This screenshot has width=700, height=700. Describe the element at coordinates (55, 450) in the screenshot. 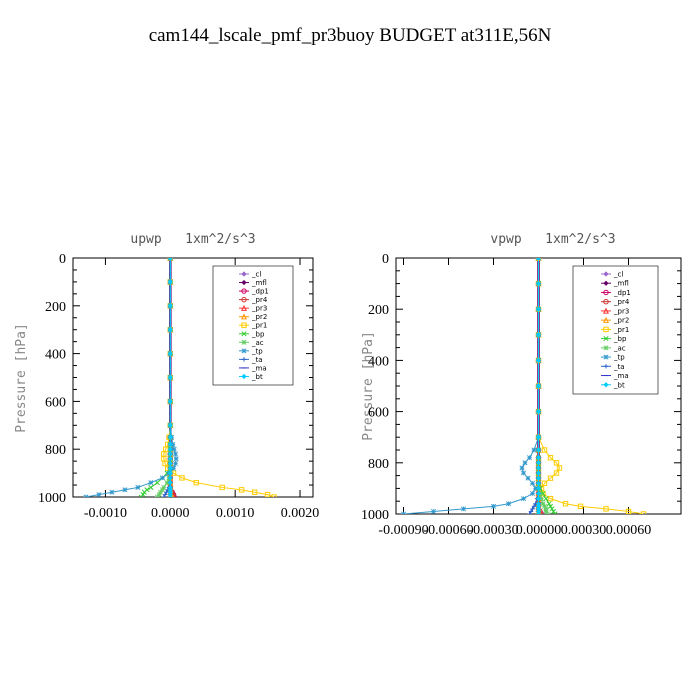

I see `y-tick-label-upwp: 800` at that location.